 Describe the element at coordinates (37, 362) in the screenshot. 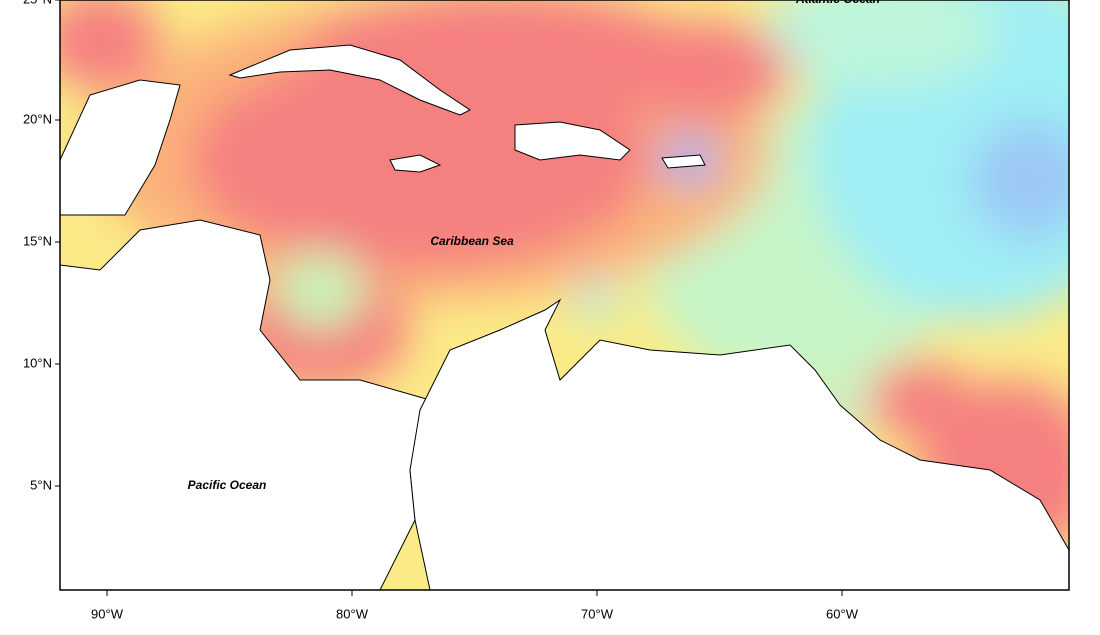

I see `lat-tick-label: 10°N` at that location.